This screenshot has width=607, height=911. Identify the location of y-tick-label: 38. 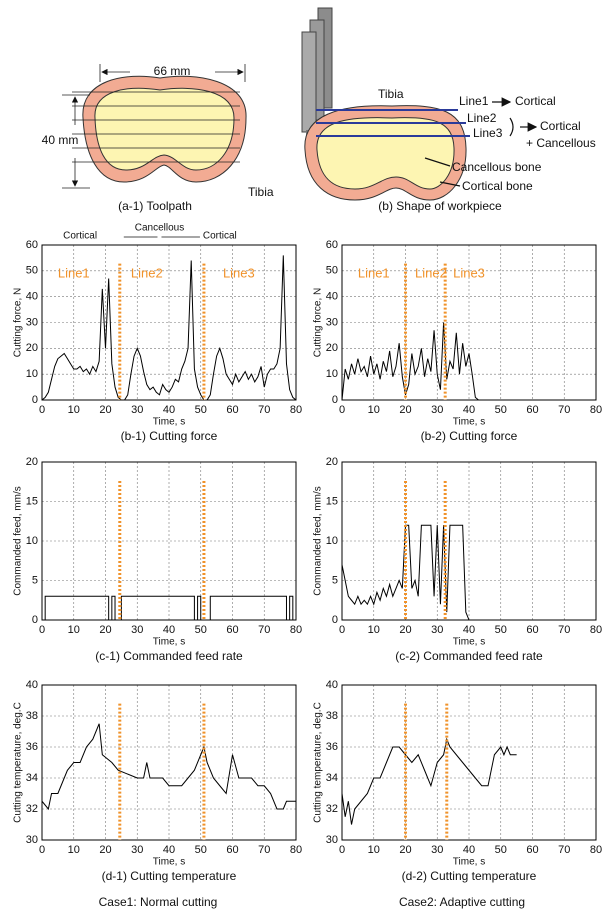
(32, 716).